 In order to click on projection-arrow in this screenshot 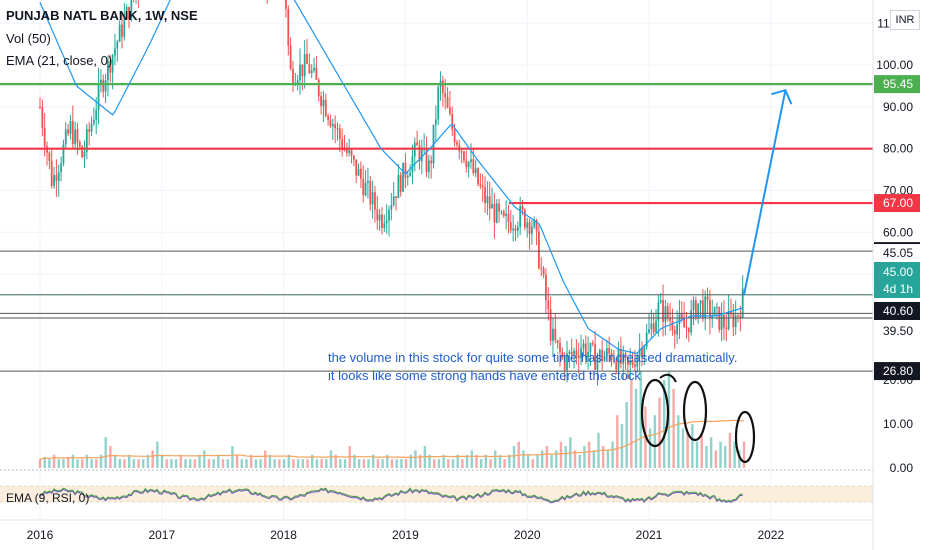, I will do `click(768, 192)`.